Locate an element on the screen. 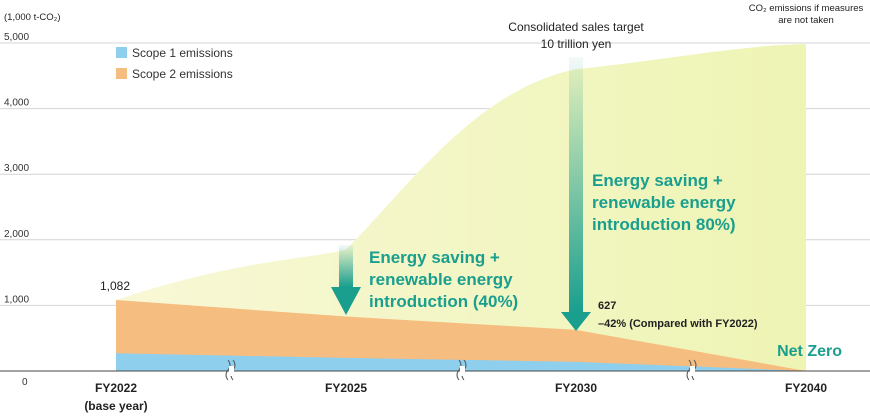  fy2030-reduction-label: –42% (Compared with FY2022) is located at coordinates (678, 324).